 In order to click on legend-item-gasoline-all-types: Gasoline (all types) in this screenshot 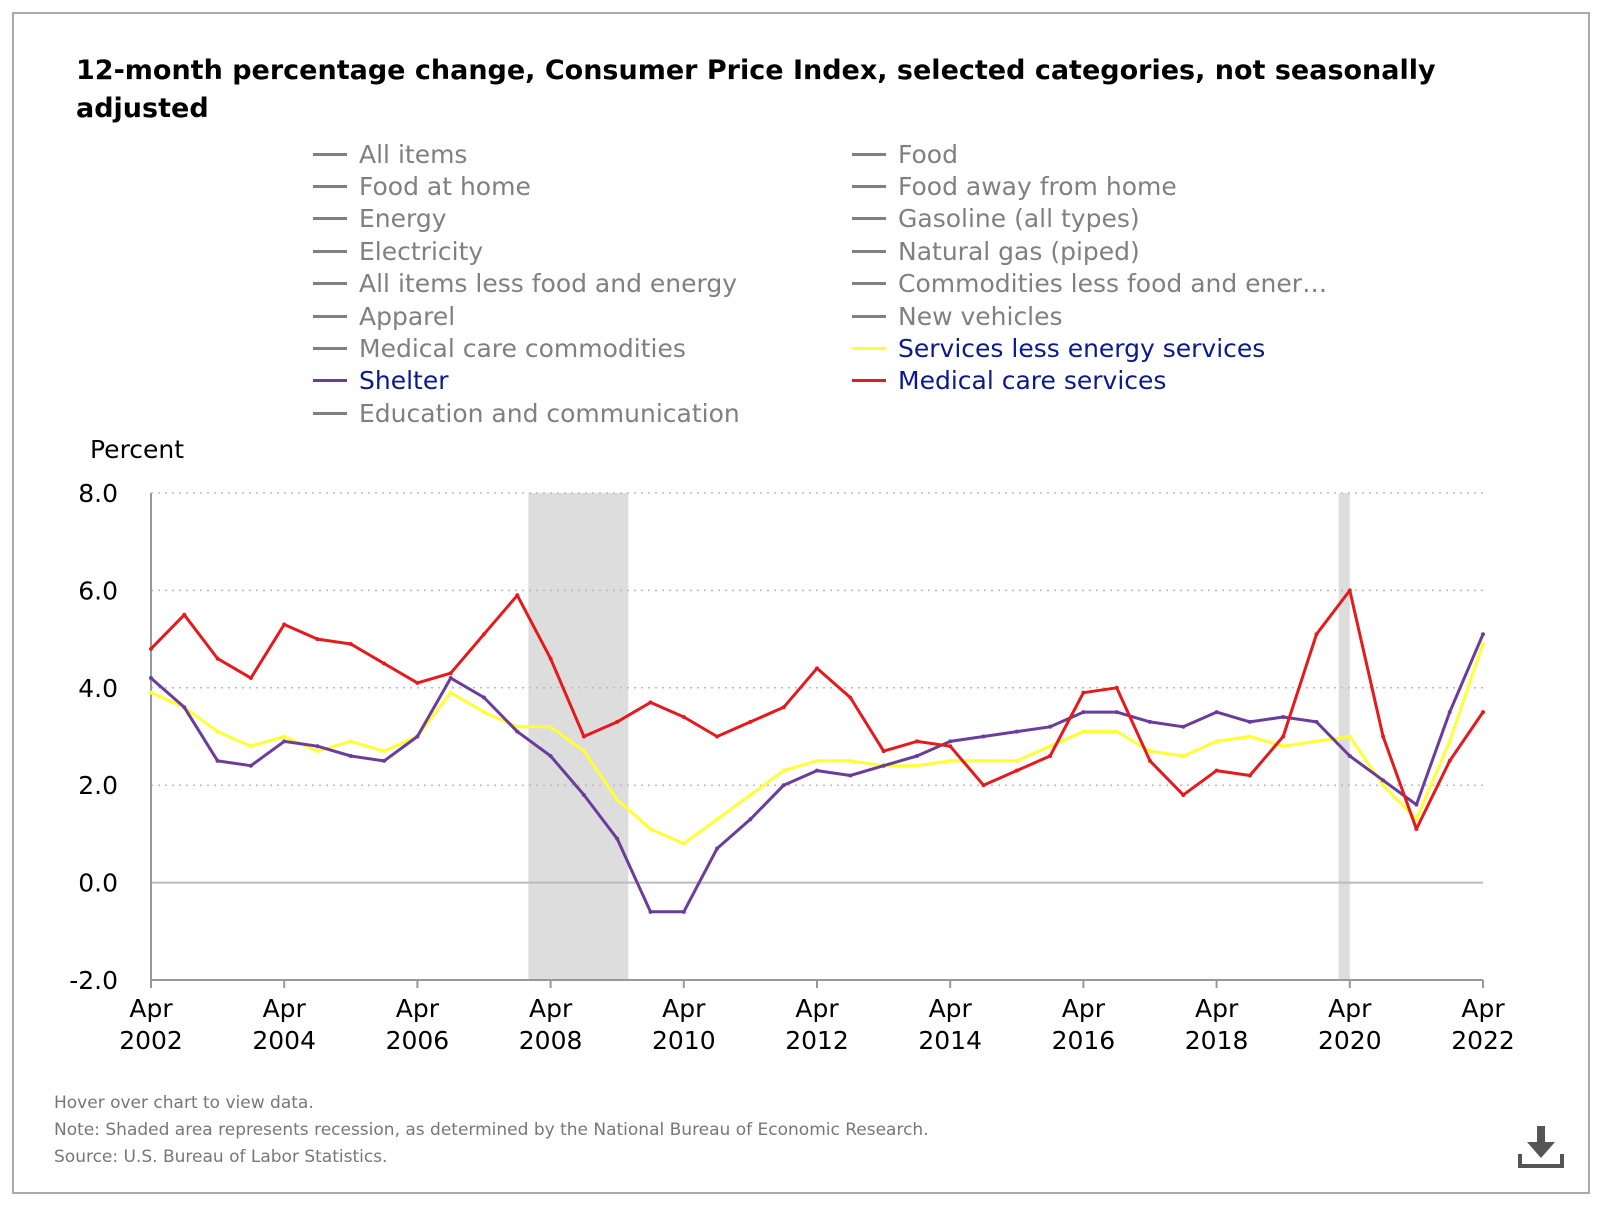, I will do `click(996, 219)`.